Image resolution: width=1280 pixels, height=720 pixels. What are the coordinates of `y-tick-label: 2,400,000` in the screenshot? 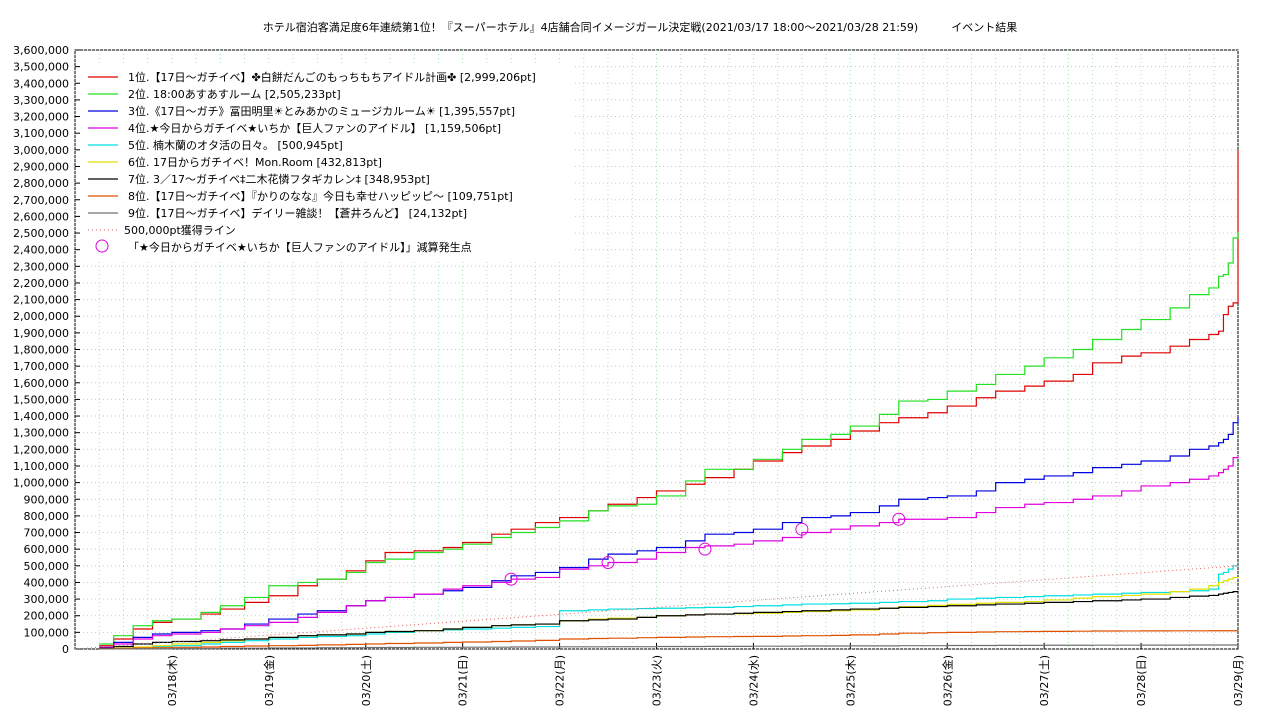 It's located at (41, 250).